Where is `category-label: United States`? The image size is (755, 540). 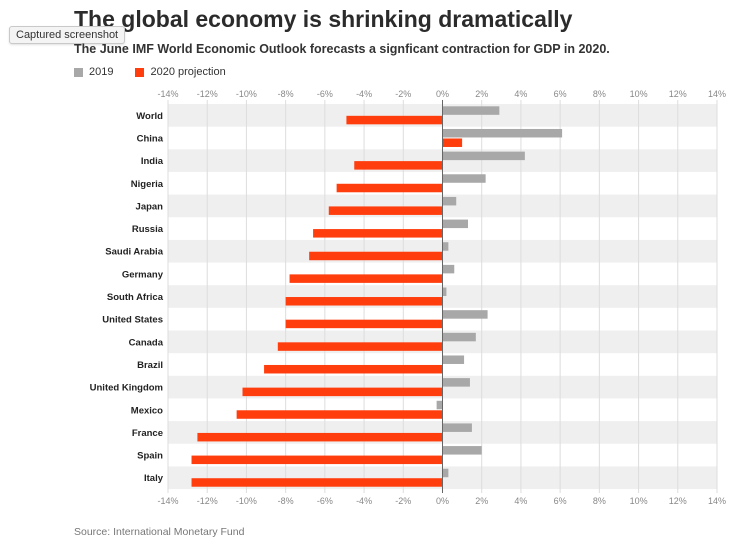 category-label: United States is located at coordinates (132, 320).